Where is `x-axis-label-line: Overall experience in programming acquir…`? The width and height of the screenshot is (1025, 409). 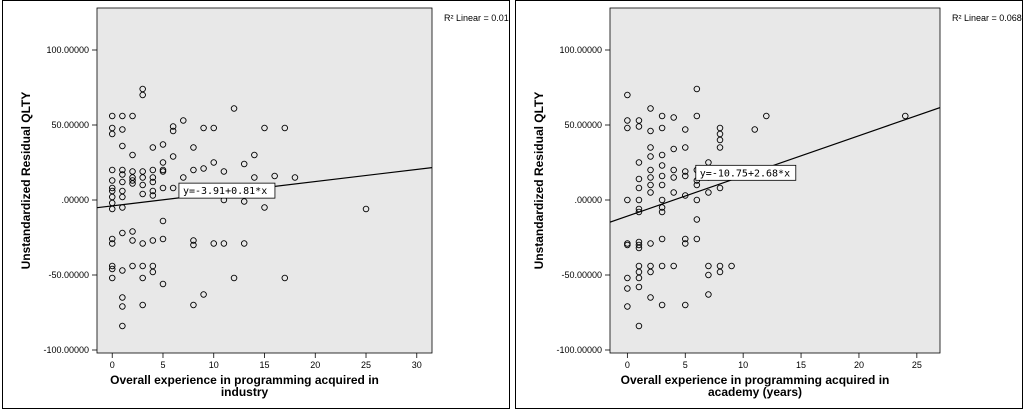
x-axis-label-line: Overall experience in programming acquir… is located at coordinates (244, 380).